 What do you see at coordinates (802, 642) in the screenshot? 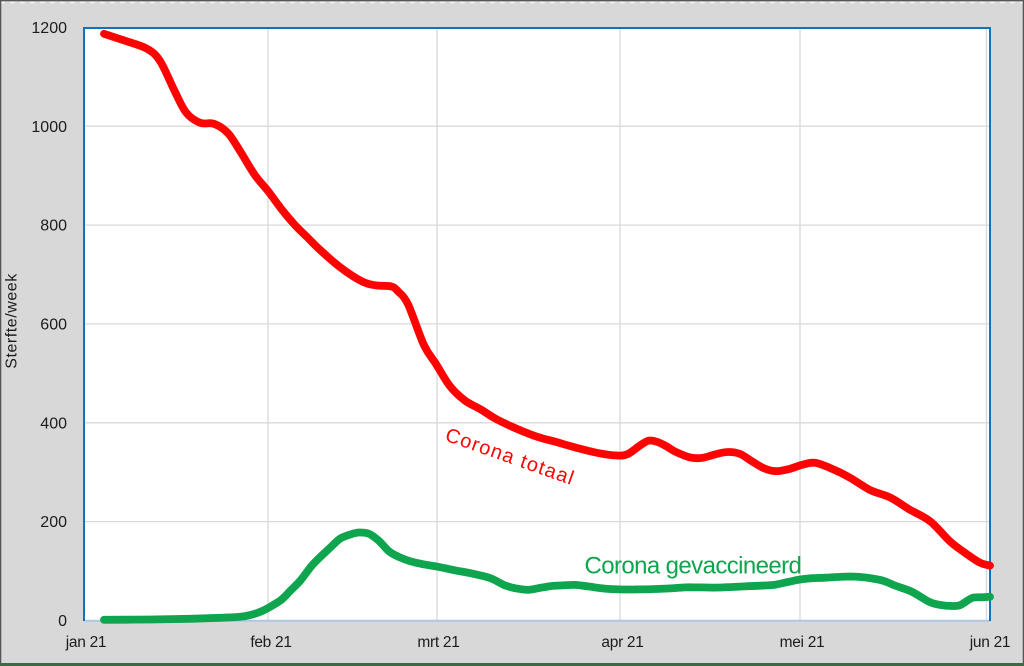
I see `svg-text: mei 21` at bounding box center [802, 642].